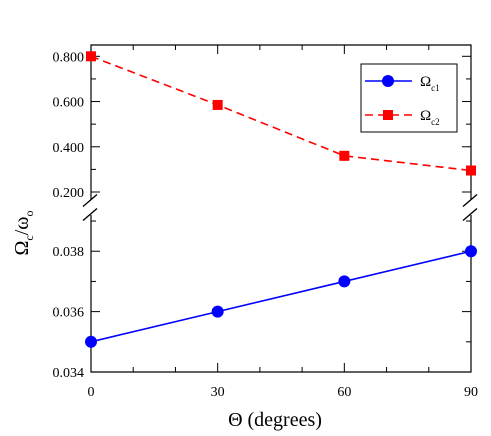 This screenshot has width=491, height=436. I want to click on axis-break-gap-left, so click(91, 207).